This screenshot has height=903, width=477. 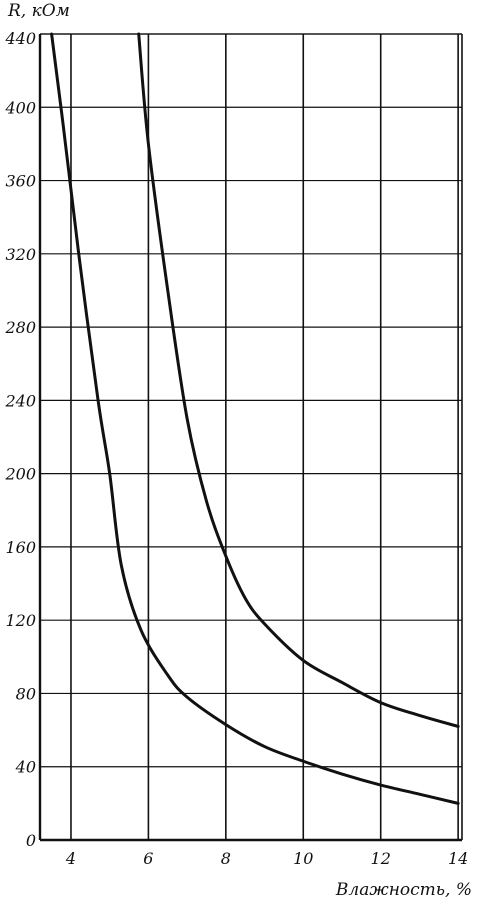 I want to click on y-tick-label-200: 200, so click(x=20, y=474).